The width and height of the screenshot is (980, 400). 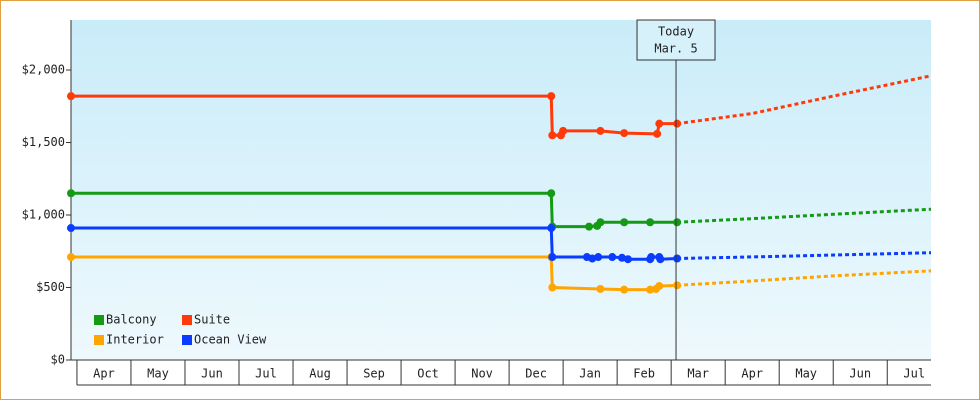 I want to click on x-tick-label: Jan, so click(x=590, y=374).